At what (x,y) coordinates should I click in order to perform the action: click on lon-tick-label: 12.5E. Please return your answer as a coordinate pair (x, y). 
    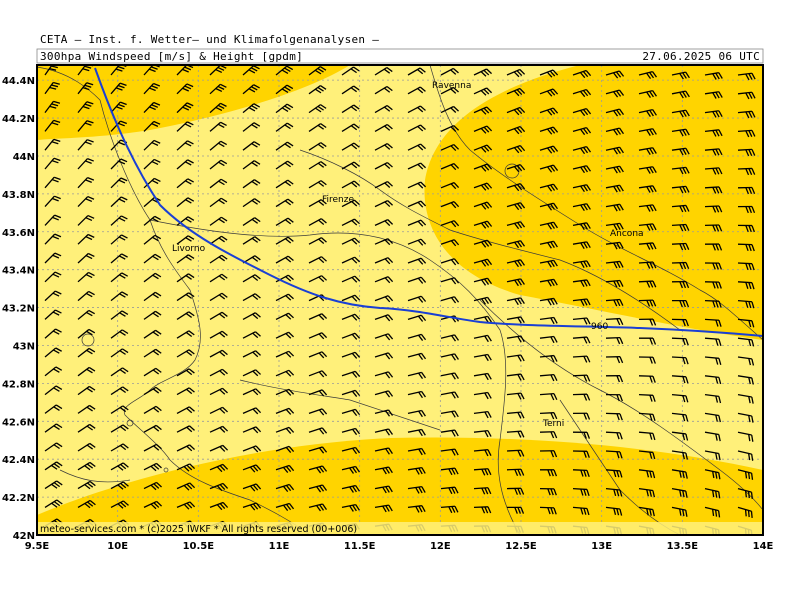
    Looking at the image, I should click on (521, 546).